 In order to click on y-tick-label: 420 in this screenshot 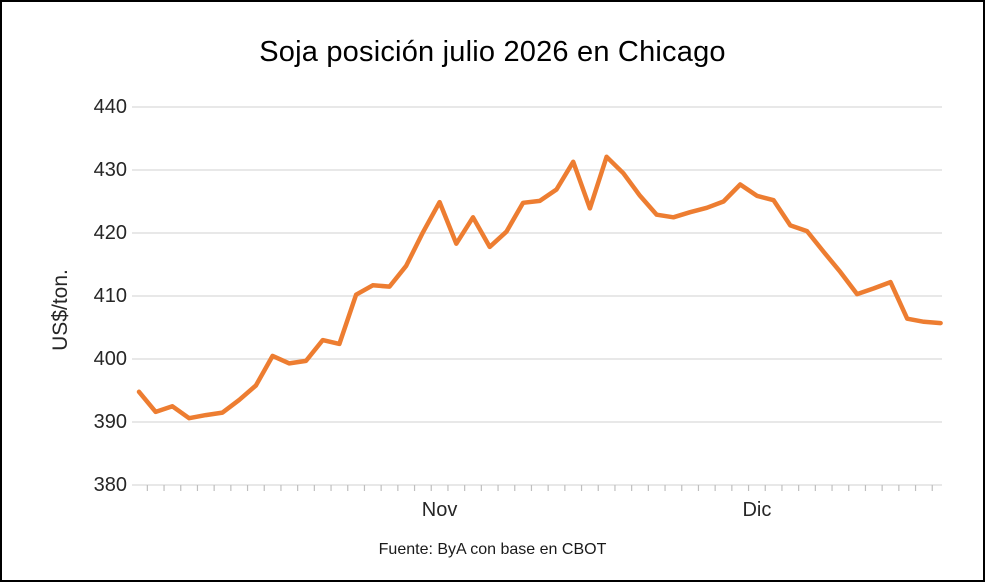, I will do `click(110, 233)`.